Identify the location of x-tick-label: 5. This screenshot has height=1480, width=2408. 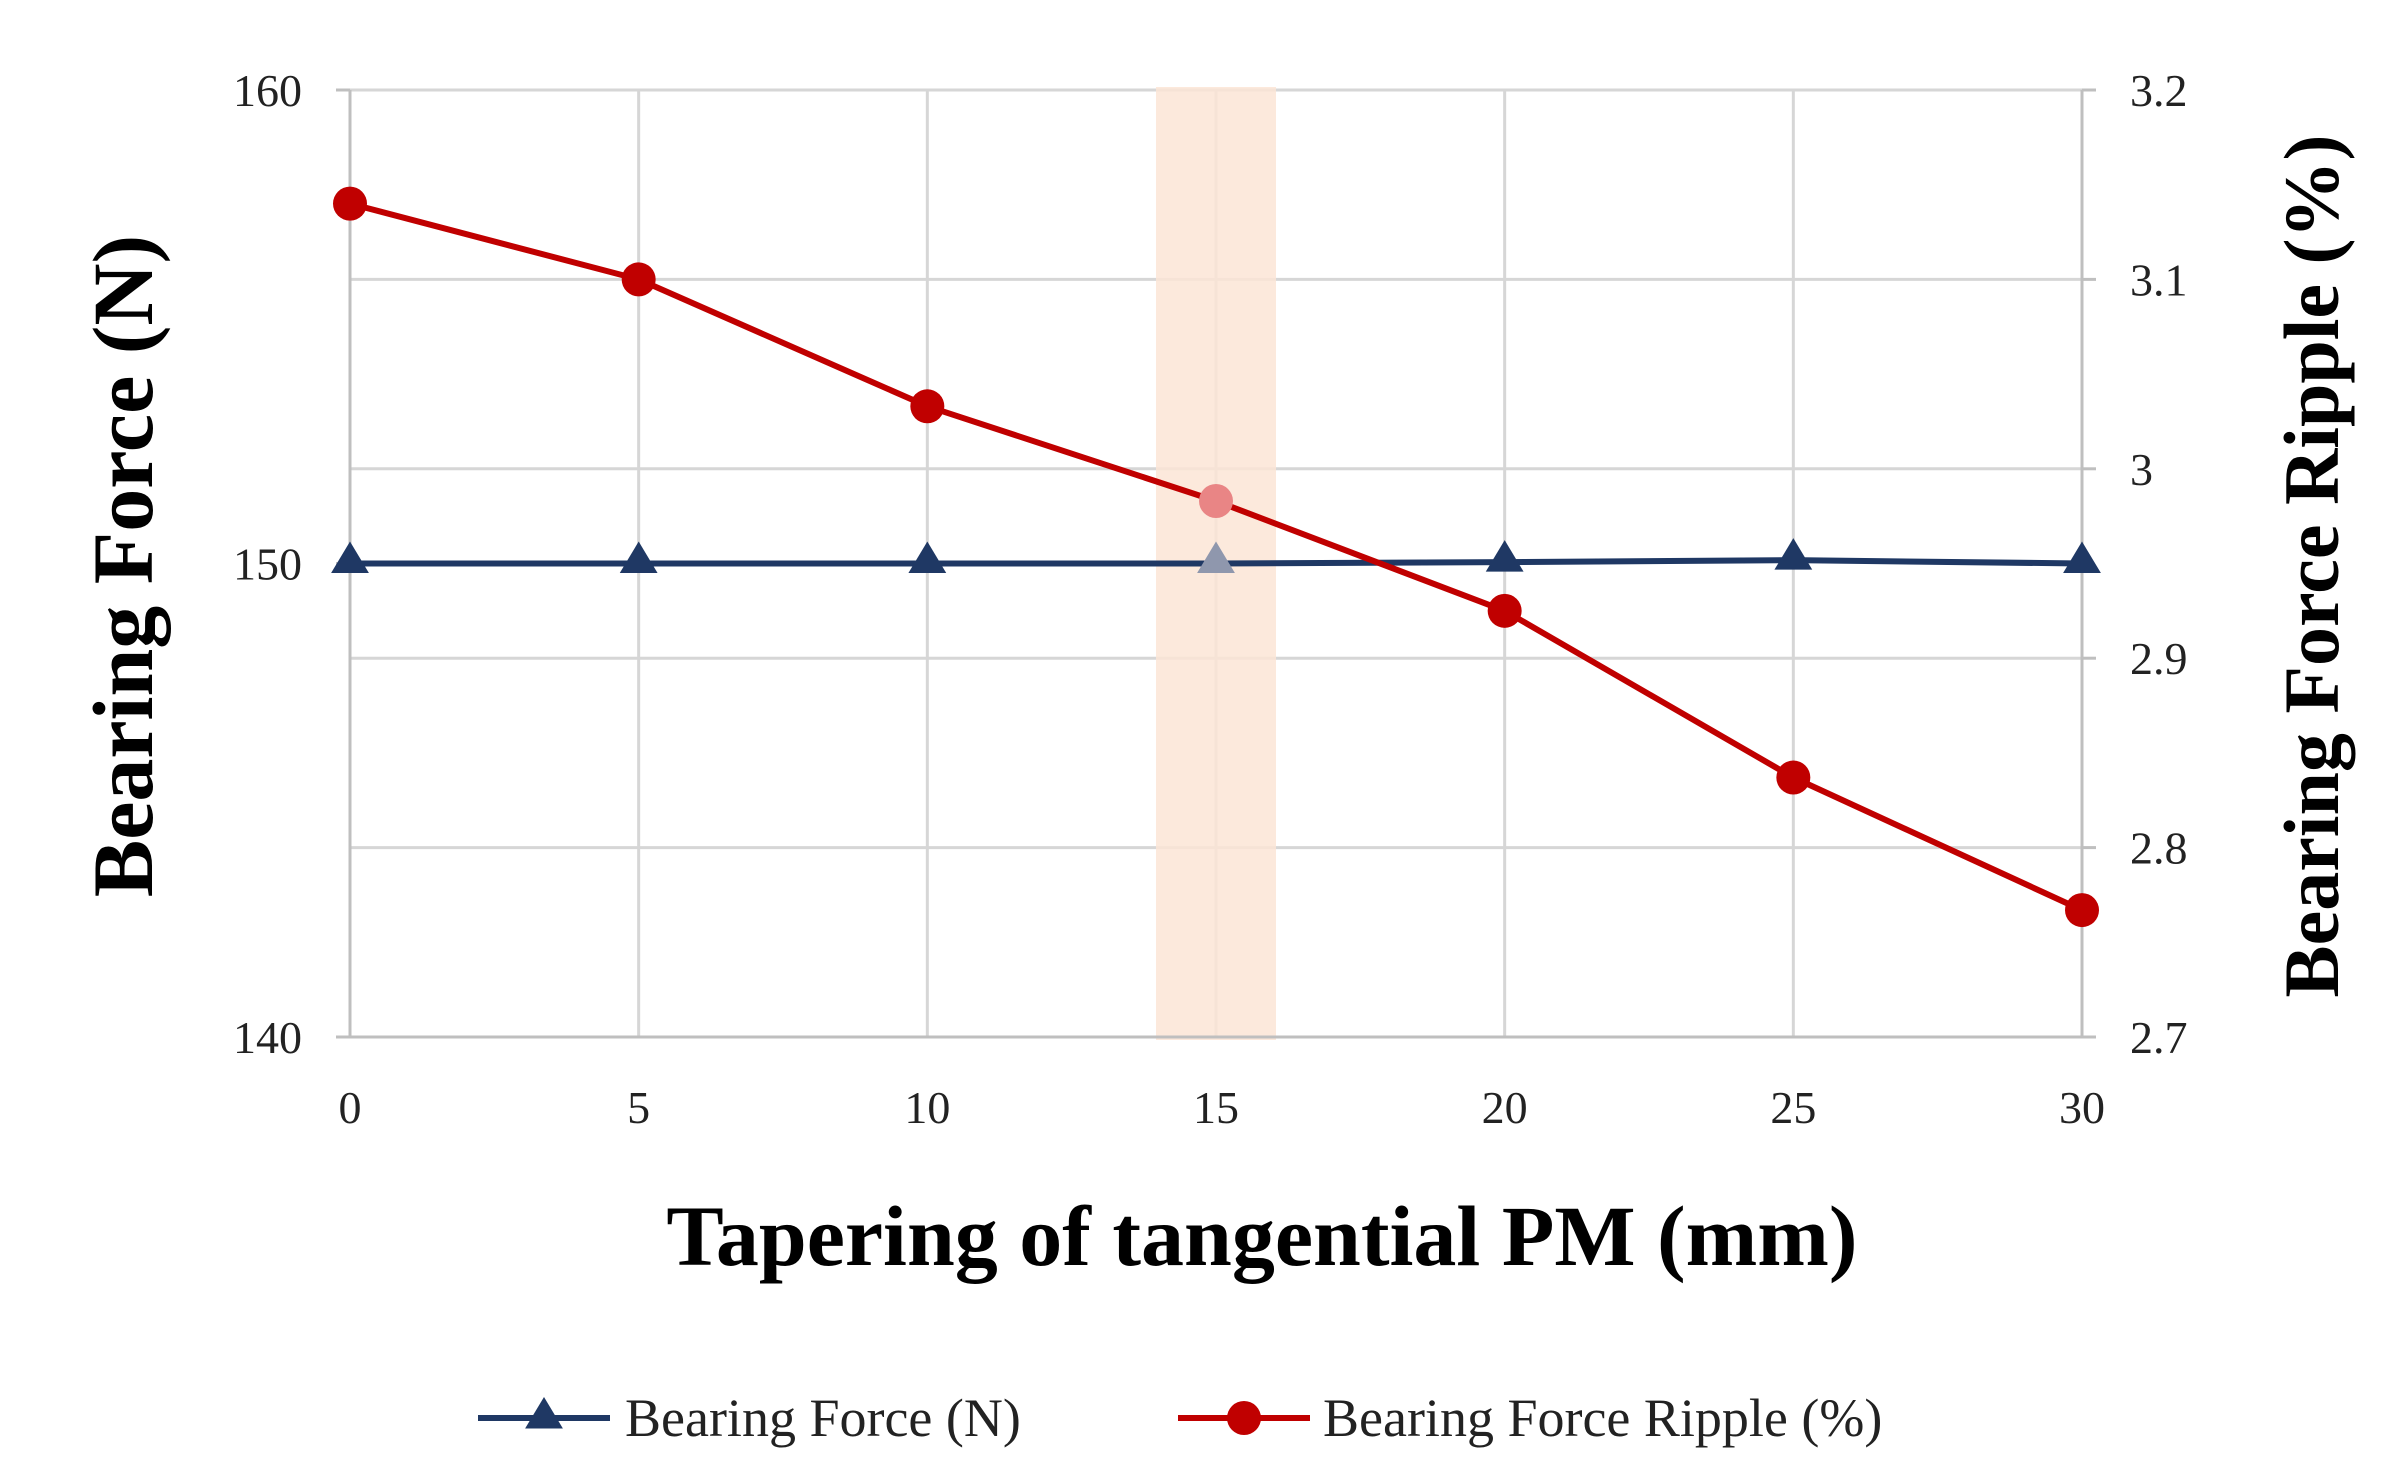
(638, 1107).